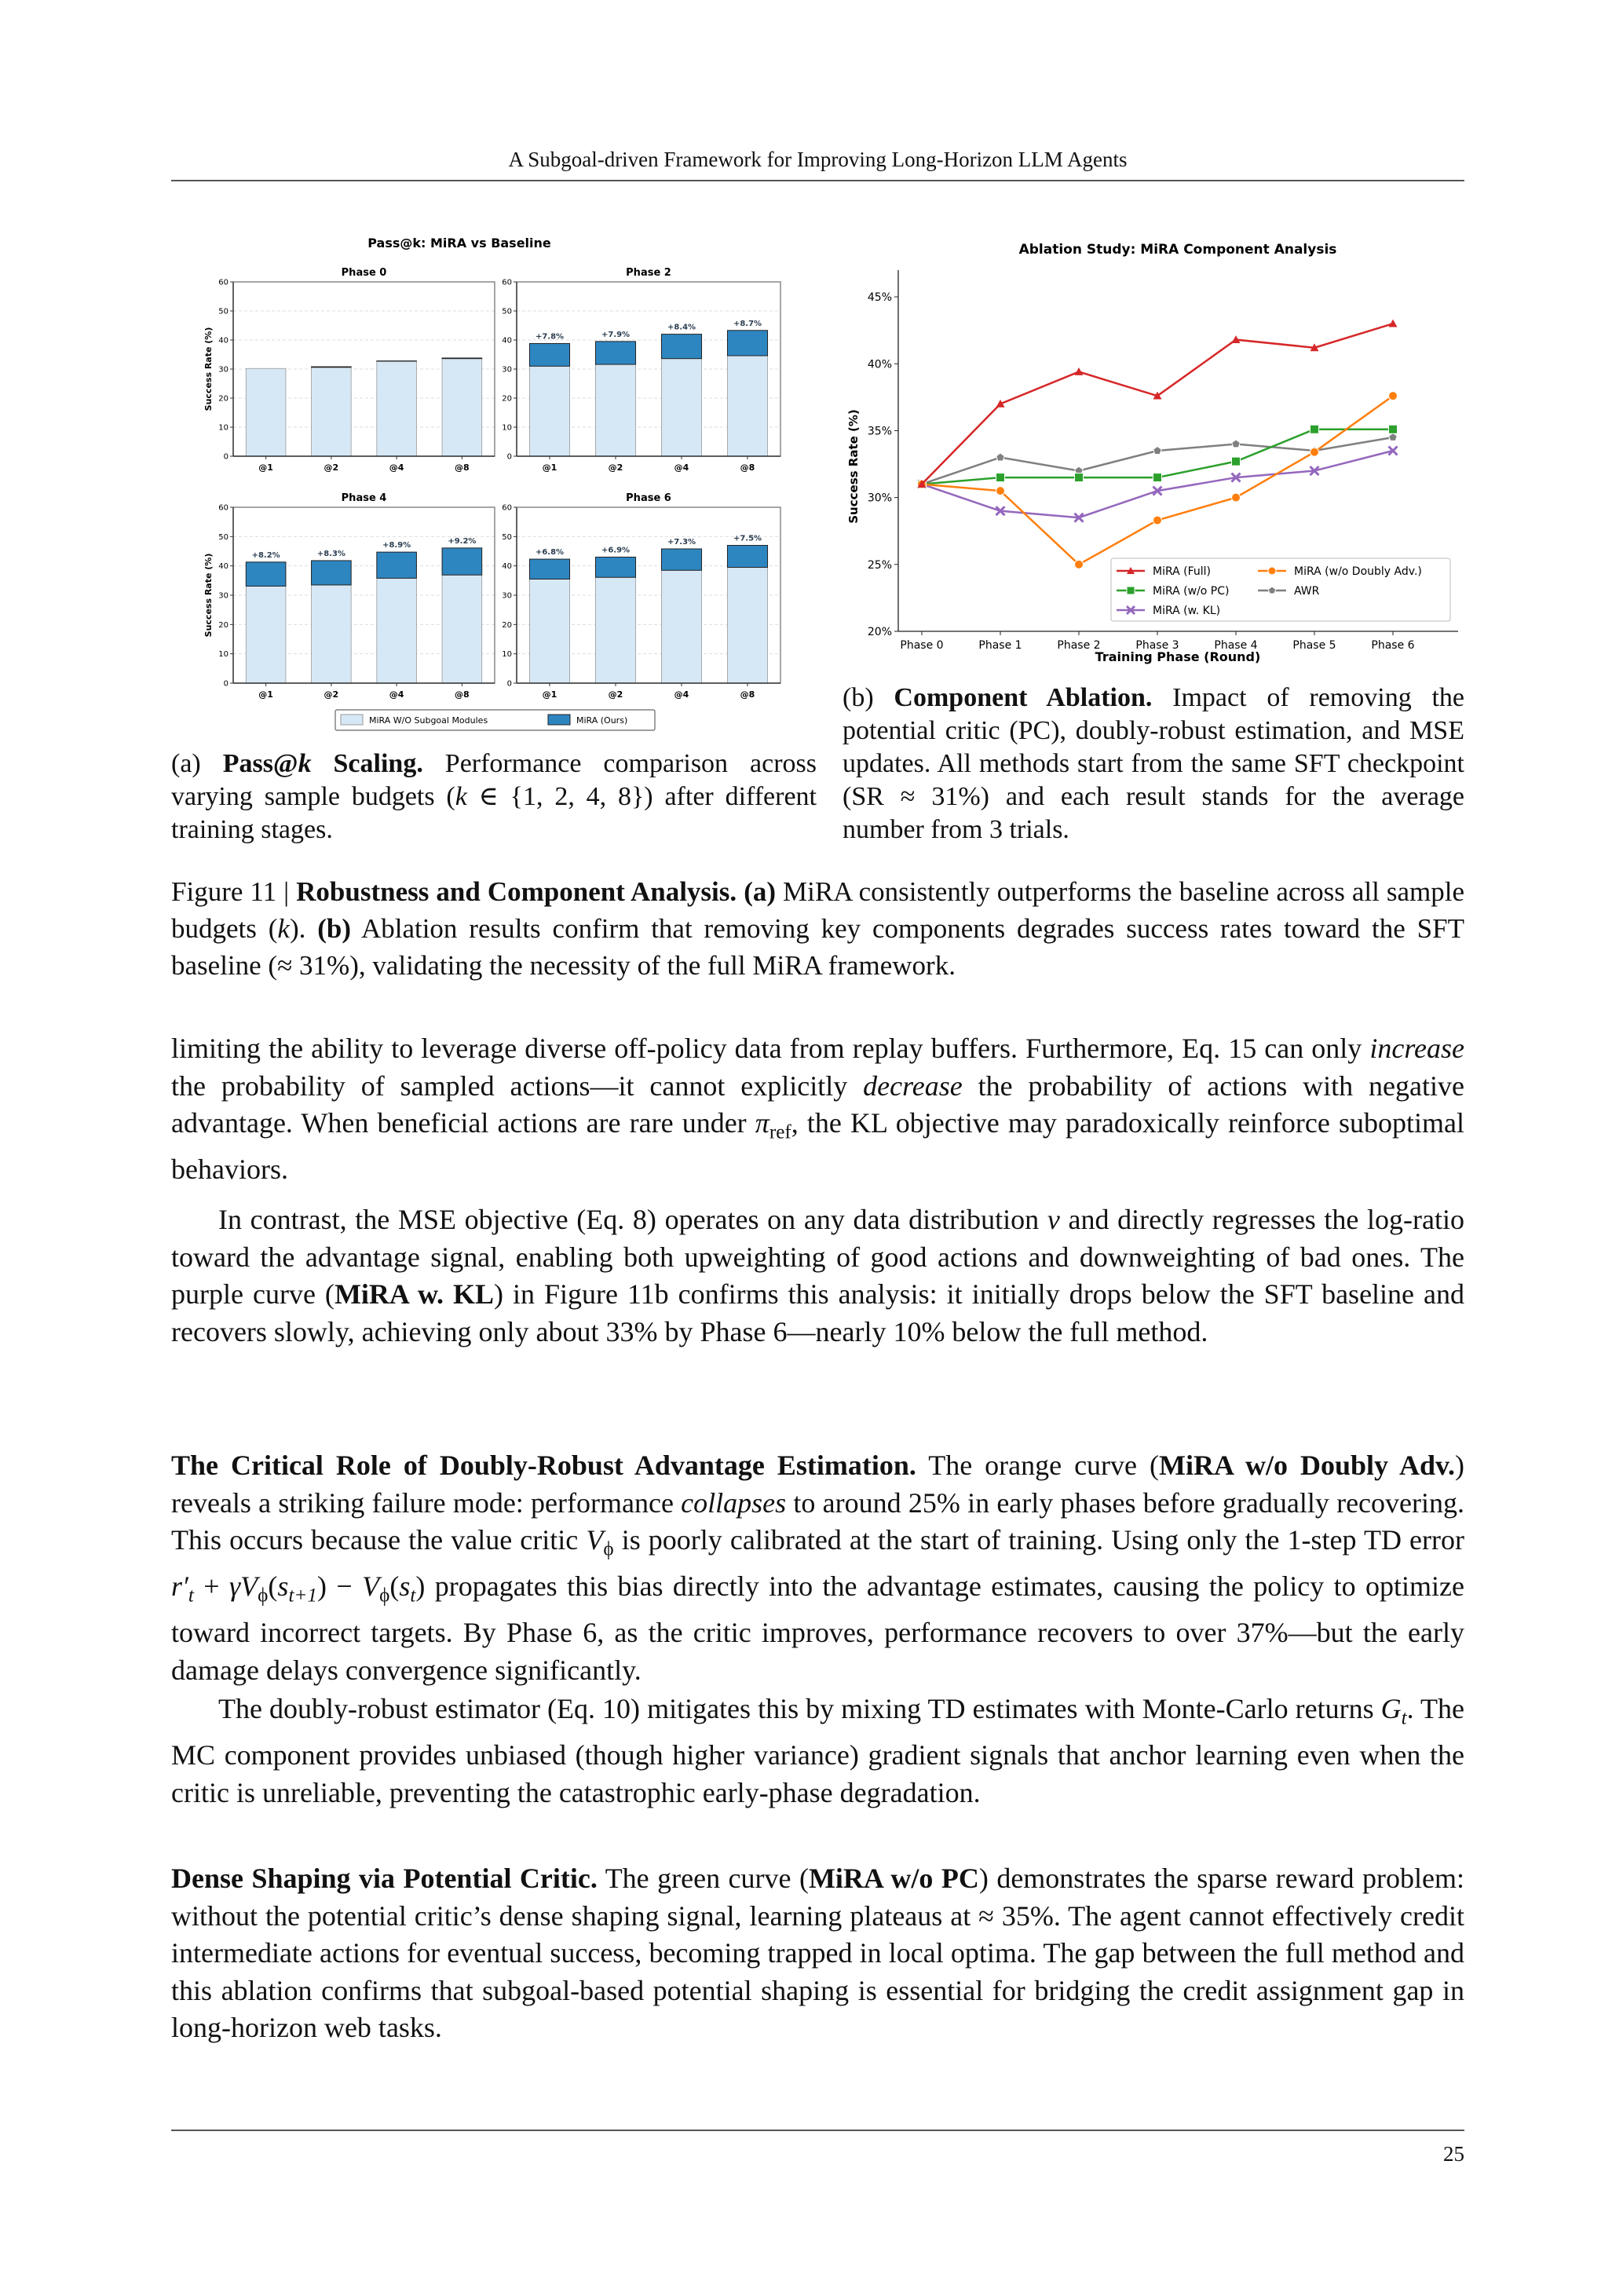 This screenshot has height=2296, width=1623. I want to click on text-run: t+1, so click(303, 1596).